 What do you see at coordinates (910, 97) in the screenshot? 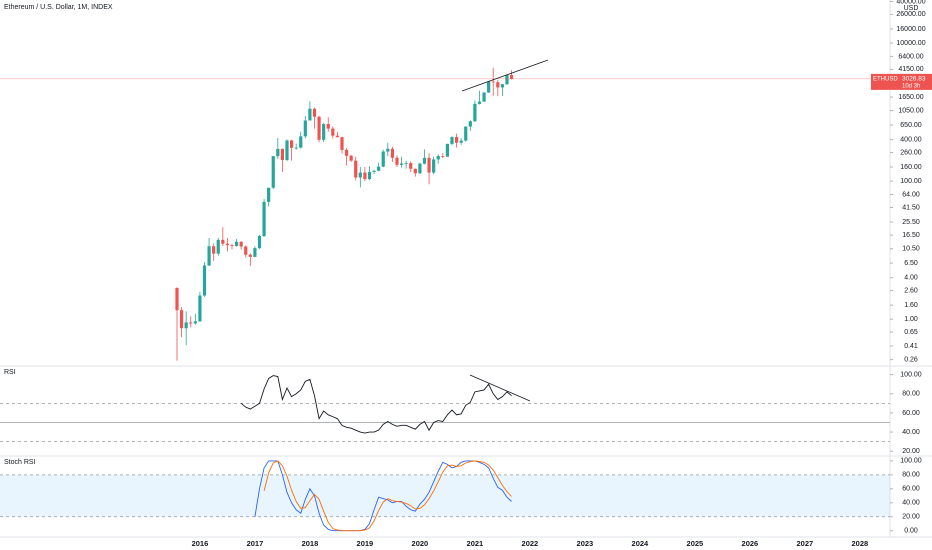
I see `y-tick-label: 1650.00` at bounding box center [910, 97].